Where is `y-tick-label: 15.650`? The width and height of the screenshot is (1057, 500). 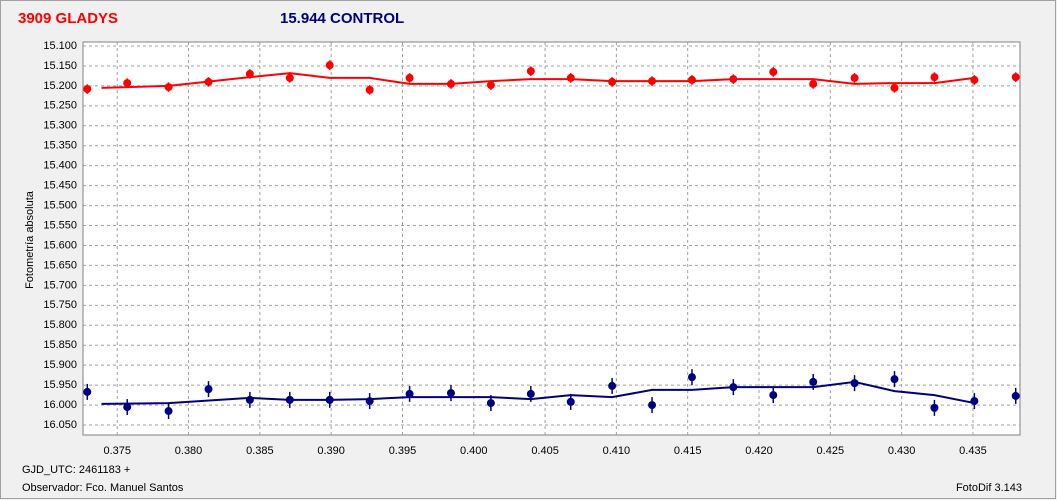
y-tick-label: 15.650 is located at coordinates (60, 265).